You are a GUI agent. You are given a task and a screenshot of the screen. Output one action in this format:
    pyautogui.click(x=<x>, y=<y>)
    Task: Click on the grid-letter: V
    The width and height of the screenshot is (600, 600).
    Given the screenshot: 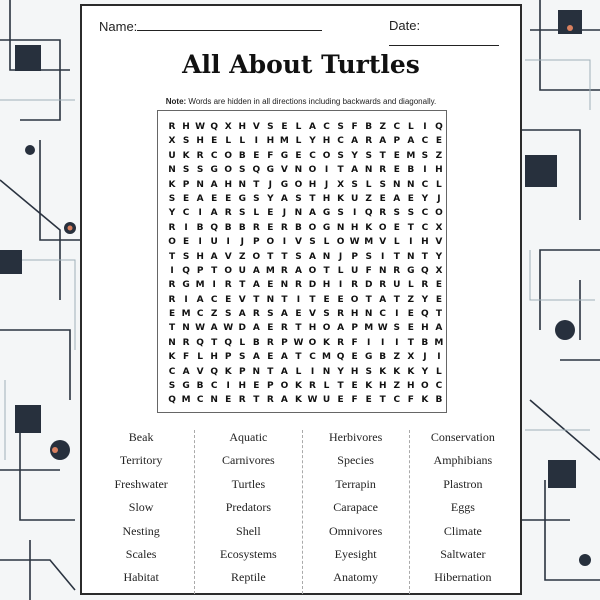 What is the action you would take?
    pyautogui.click(x=439, y=242)
    